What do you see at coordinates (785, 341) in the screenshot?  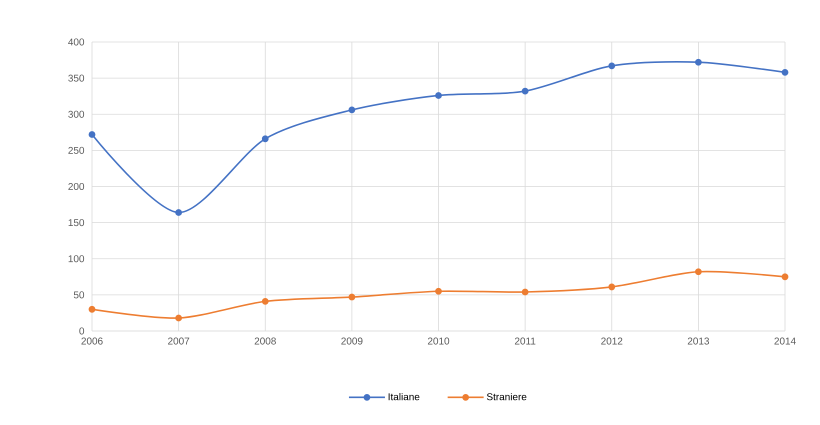 I see `x-tick-label: 2014` at bounding box center [785, 341].